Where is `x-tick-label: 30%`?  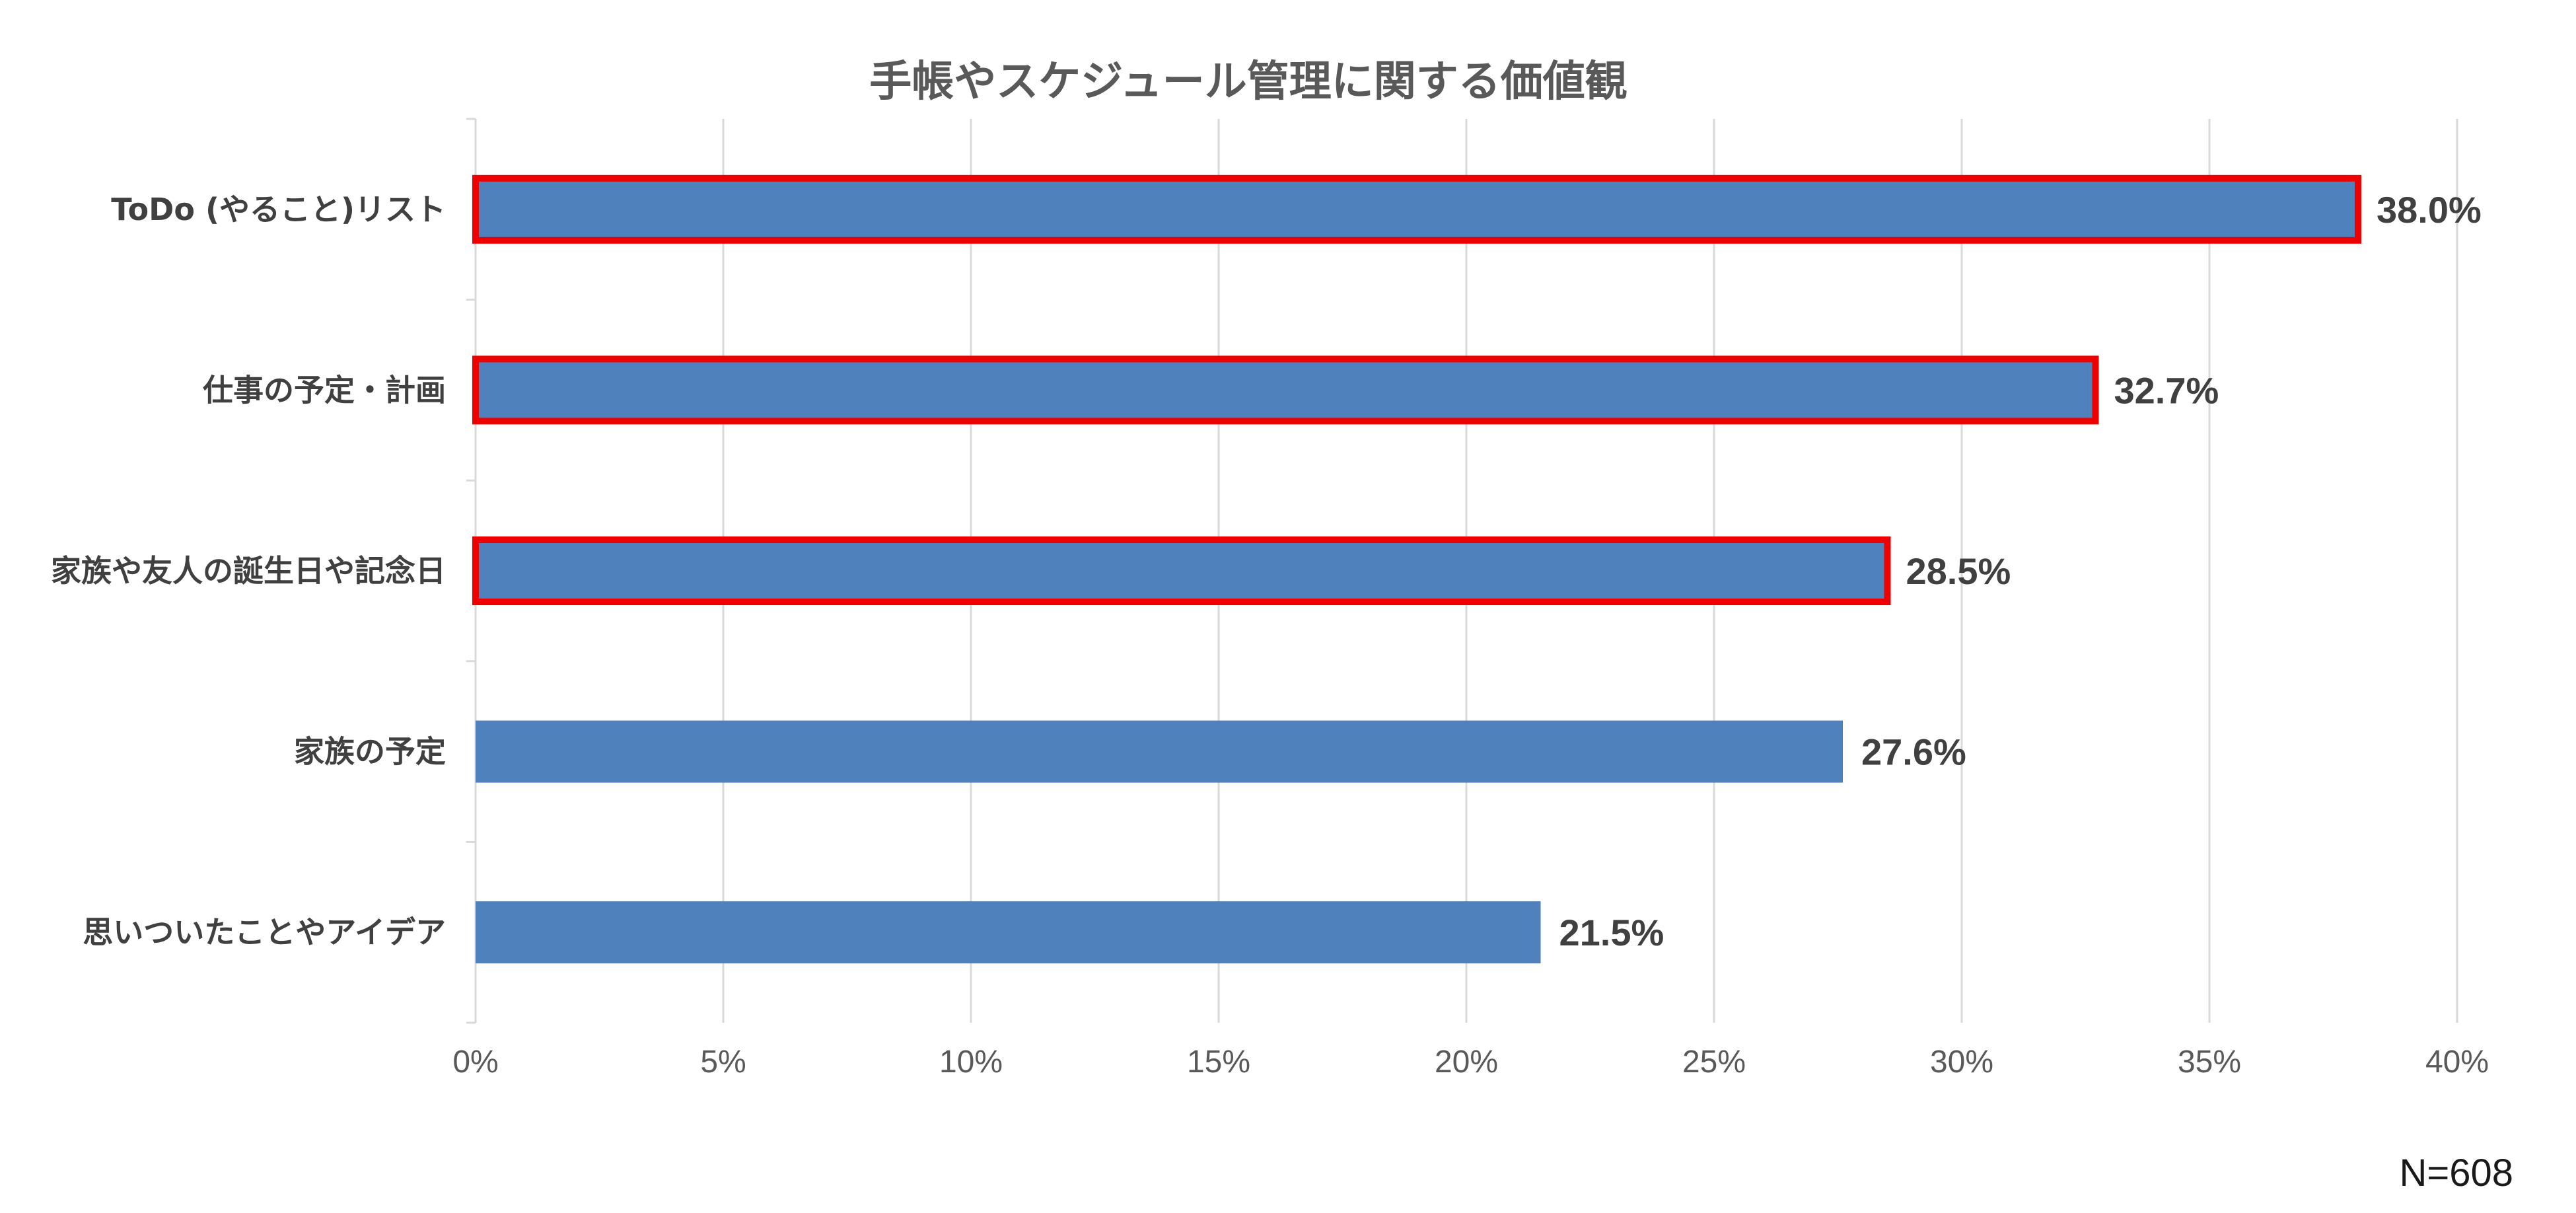
x-tick-label: 30% is located at coordinates (1962, 1062).